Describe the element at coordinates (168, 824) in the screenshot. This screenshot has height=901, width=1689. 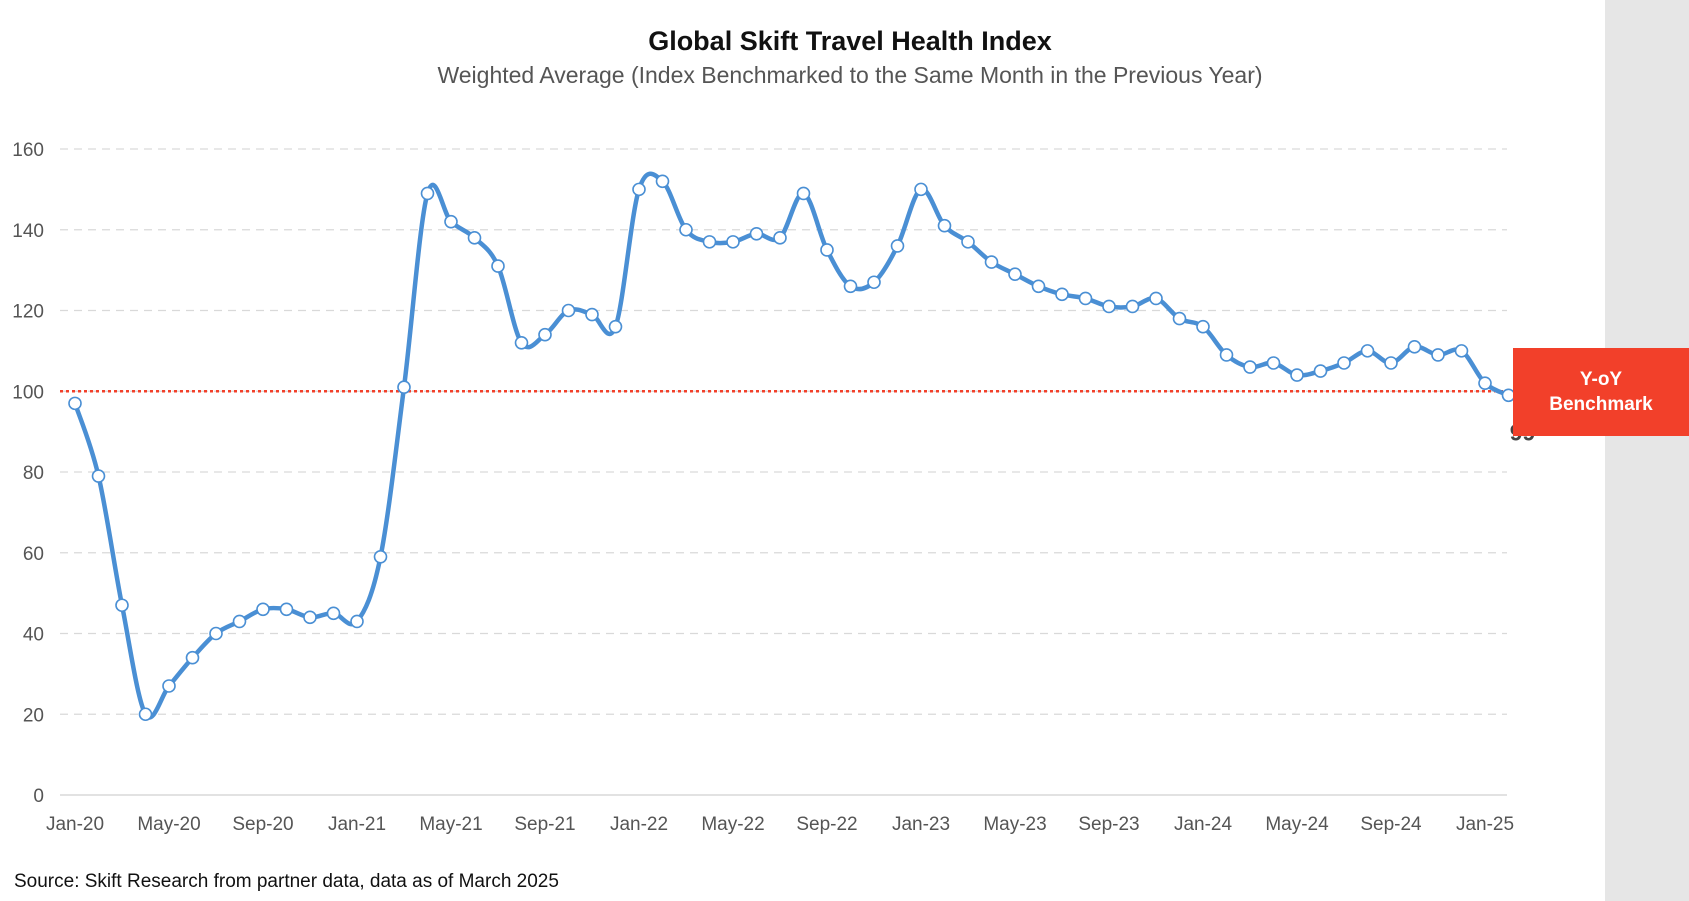
I see `x-tick-label-May-20: May-20` at that location.